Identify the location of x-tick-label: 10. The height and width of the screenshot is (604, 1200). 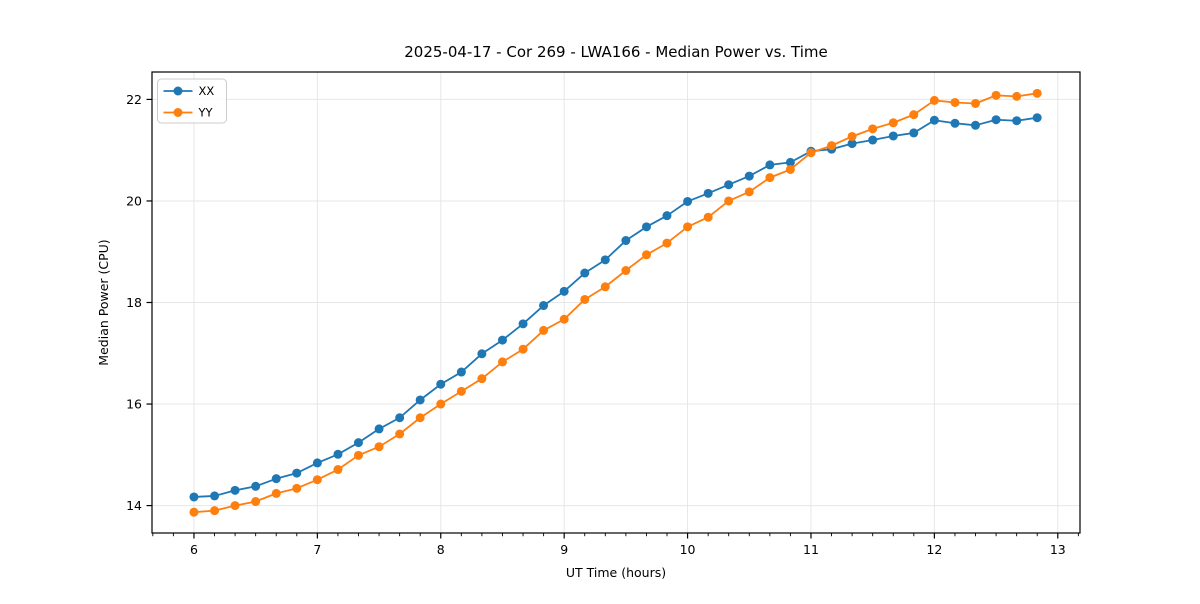
(688, 549).